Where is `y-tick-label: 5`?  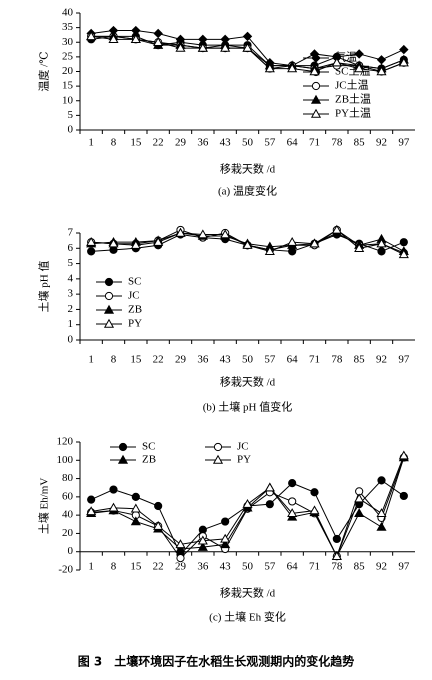
y-tick-label: 5 is located at coordinates (71, 263).